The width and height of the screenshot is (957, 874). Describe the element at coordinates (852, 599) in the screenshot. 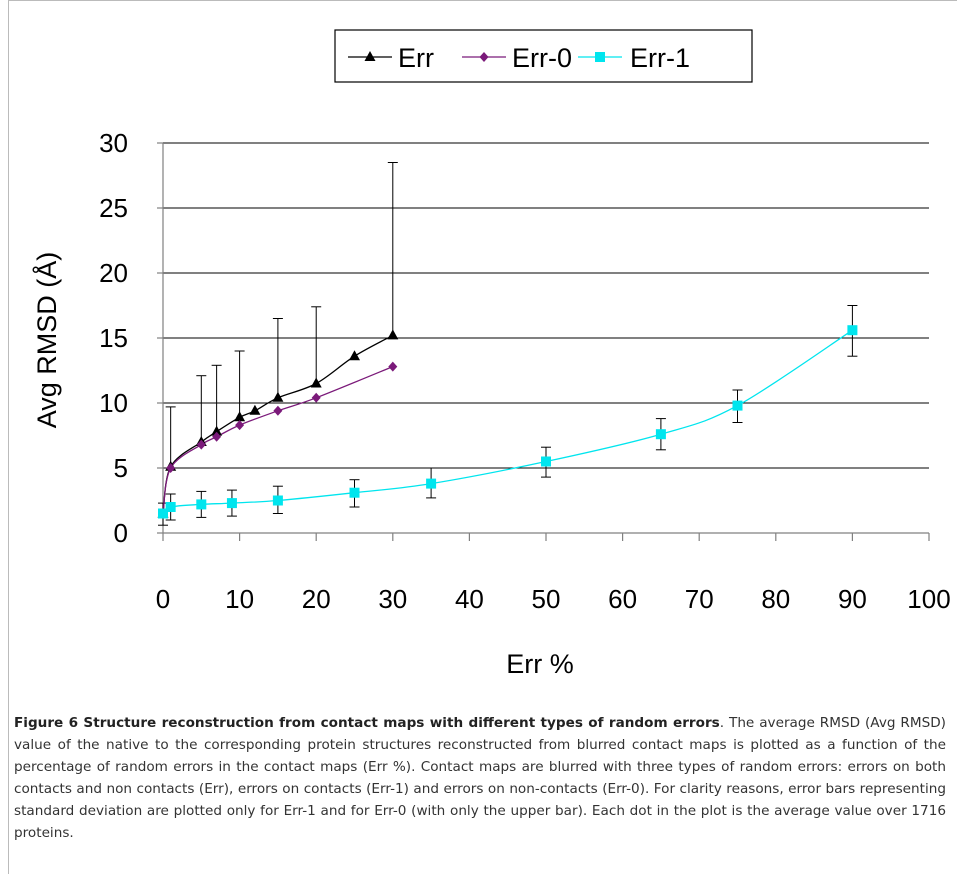

I see `x-tick-label-90: 90` at that location.